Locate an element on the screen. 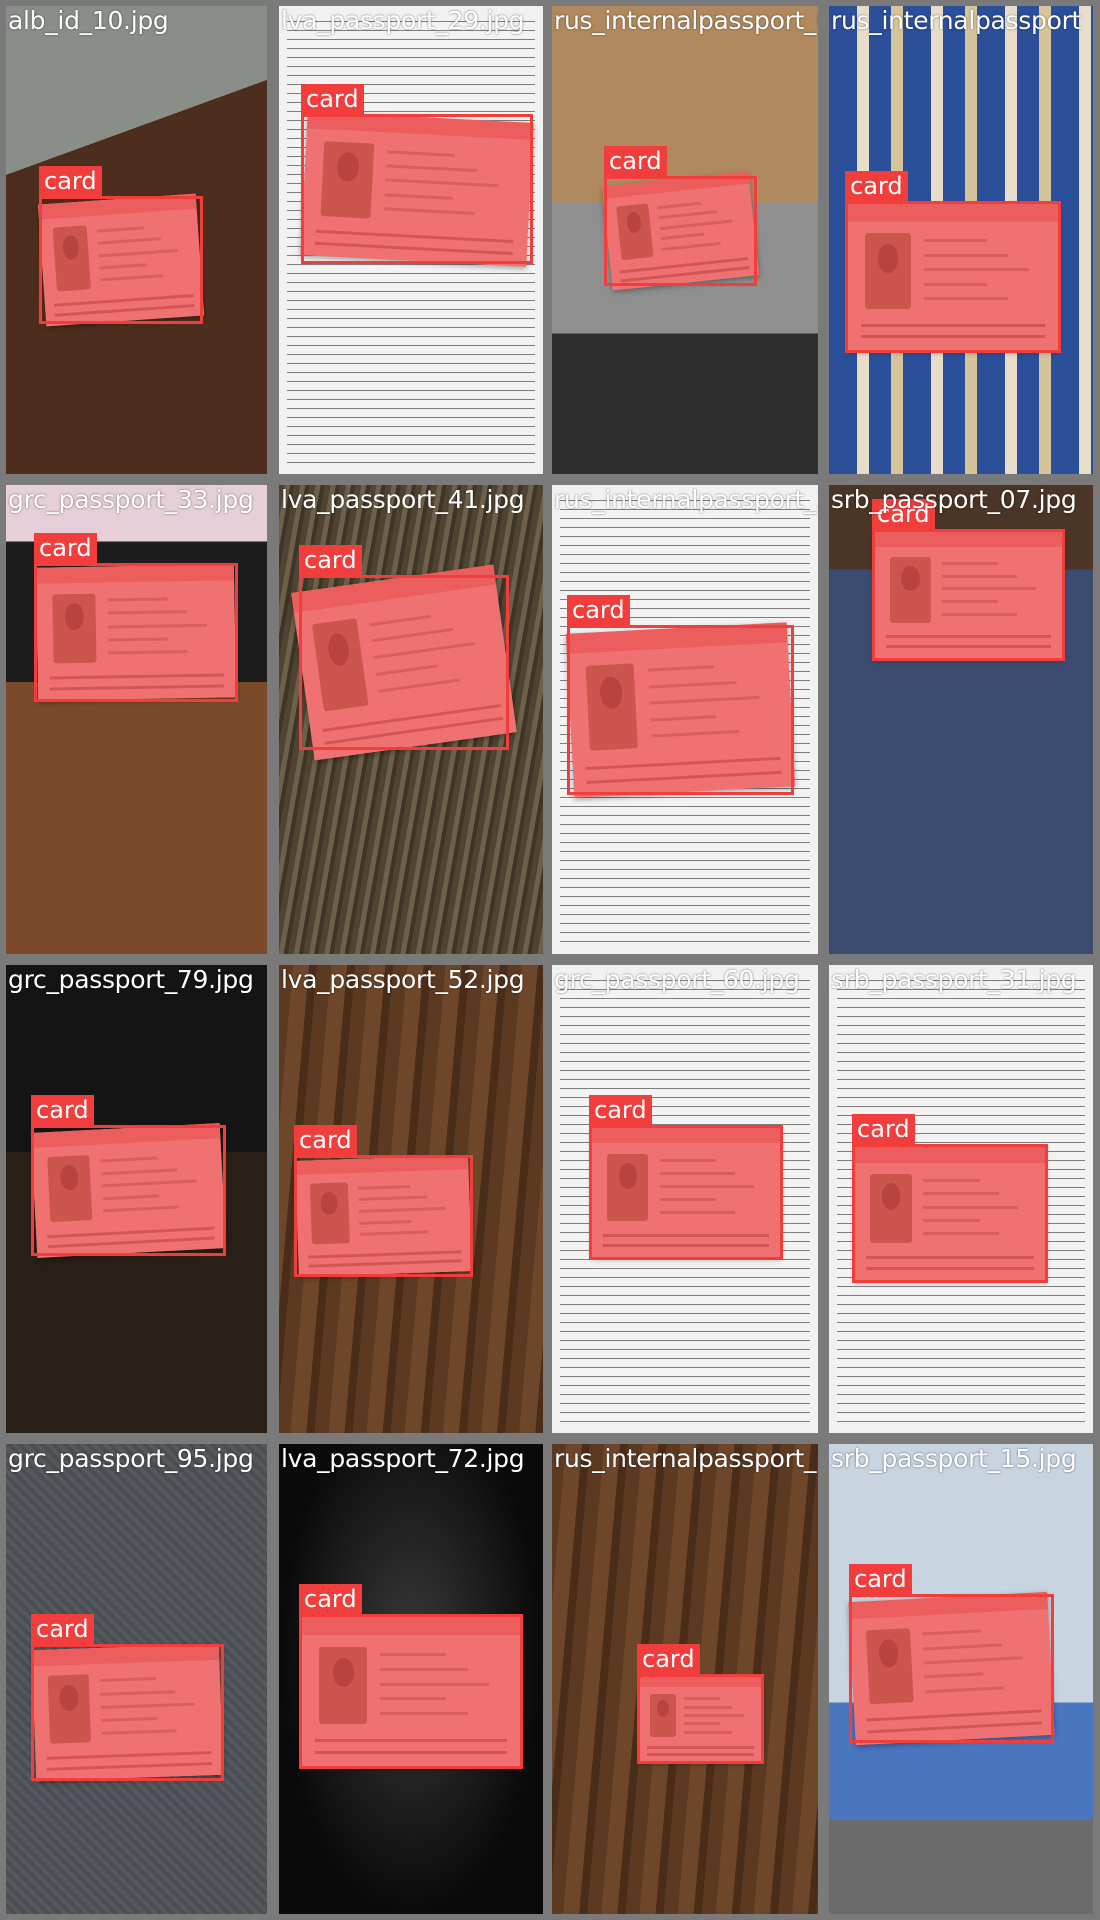 This screenshot has width=1100, height=1920. result-tile: card srb_passport_07.jpg is located at coordinates (961, 719).